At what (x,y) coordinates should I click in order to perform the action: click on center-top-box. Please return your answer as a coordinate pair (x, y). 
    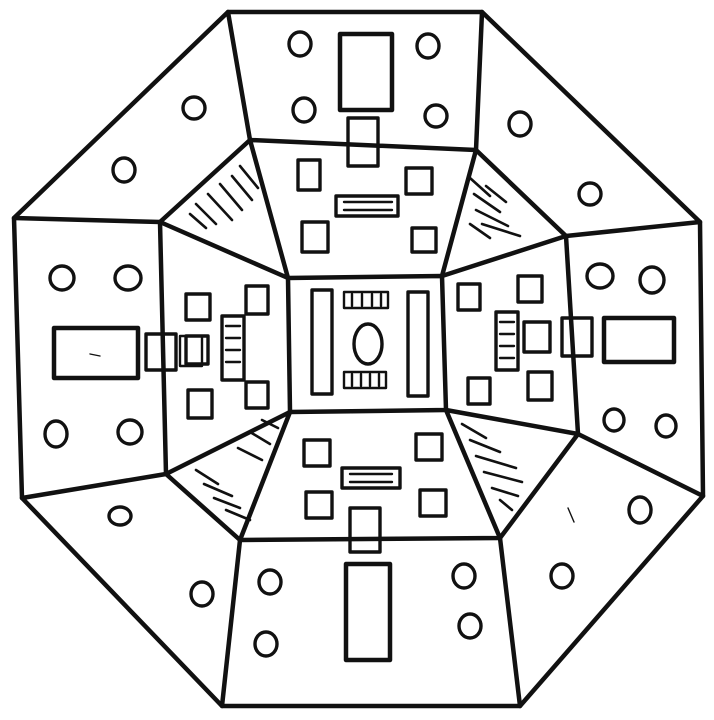
    Looking at the image, I should click on (366, 300).